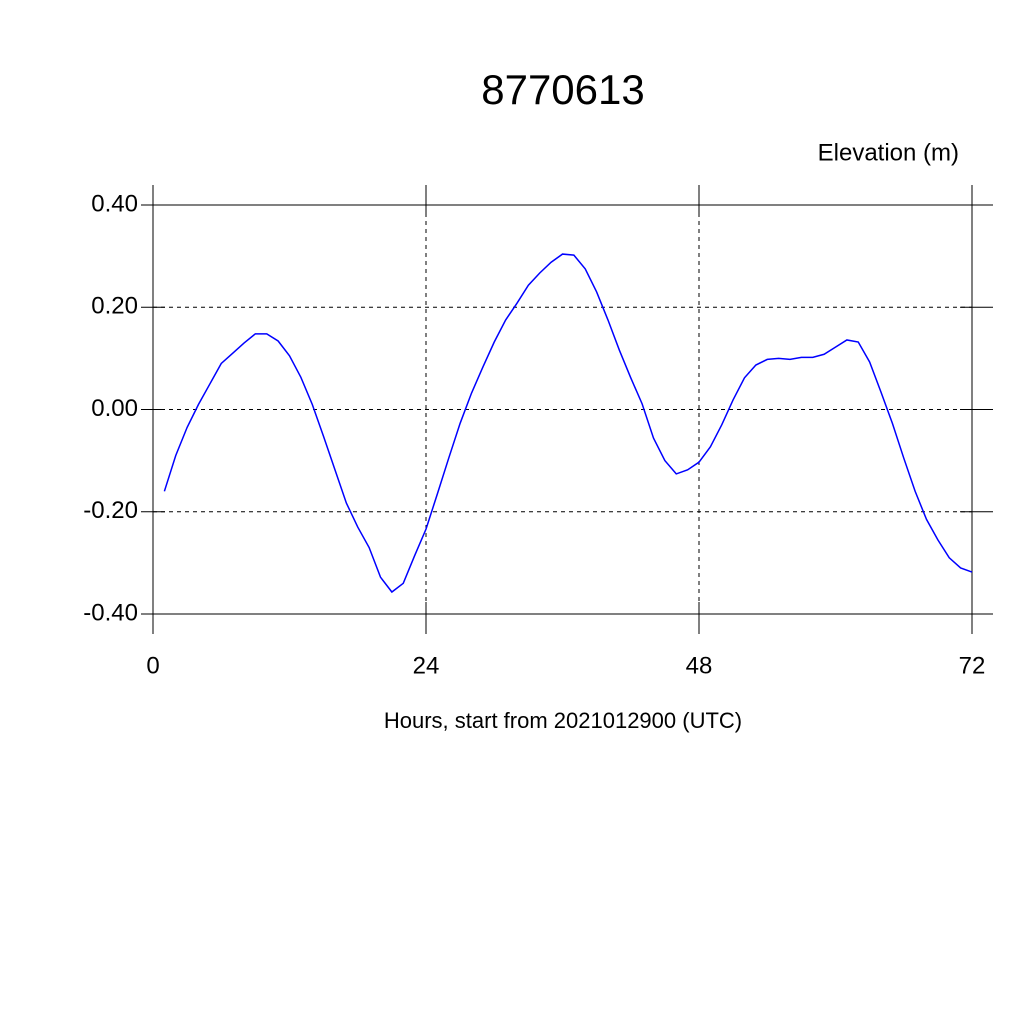  What do you see at coordinates (114, 203) in the screenshot?
I see `y-tick-label: 0.40` at bounding box center [114, 203].